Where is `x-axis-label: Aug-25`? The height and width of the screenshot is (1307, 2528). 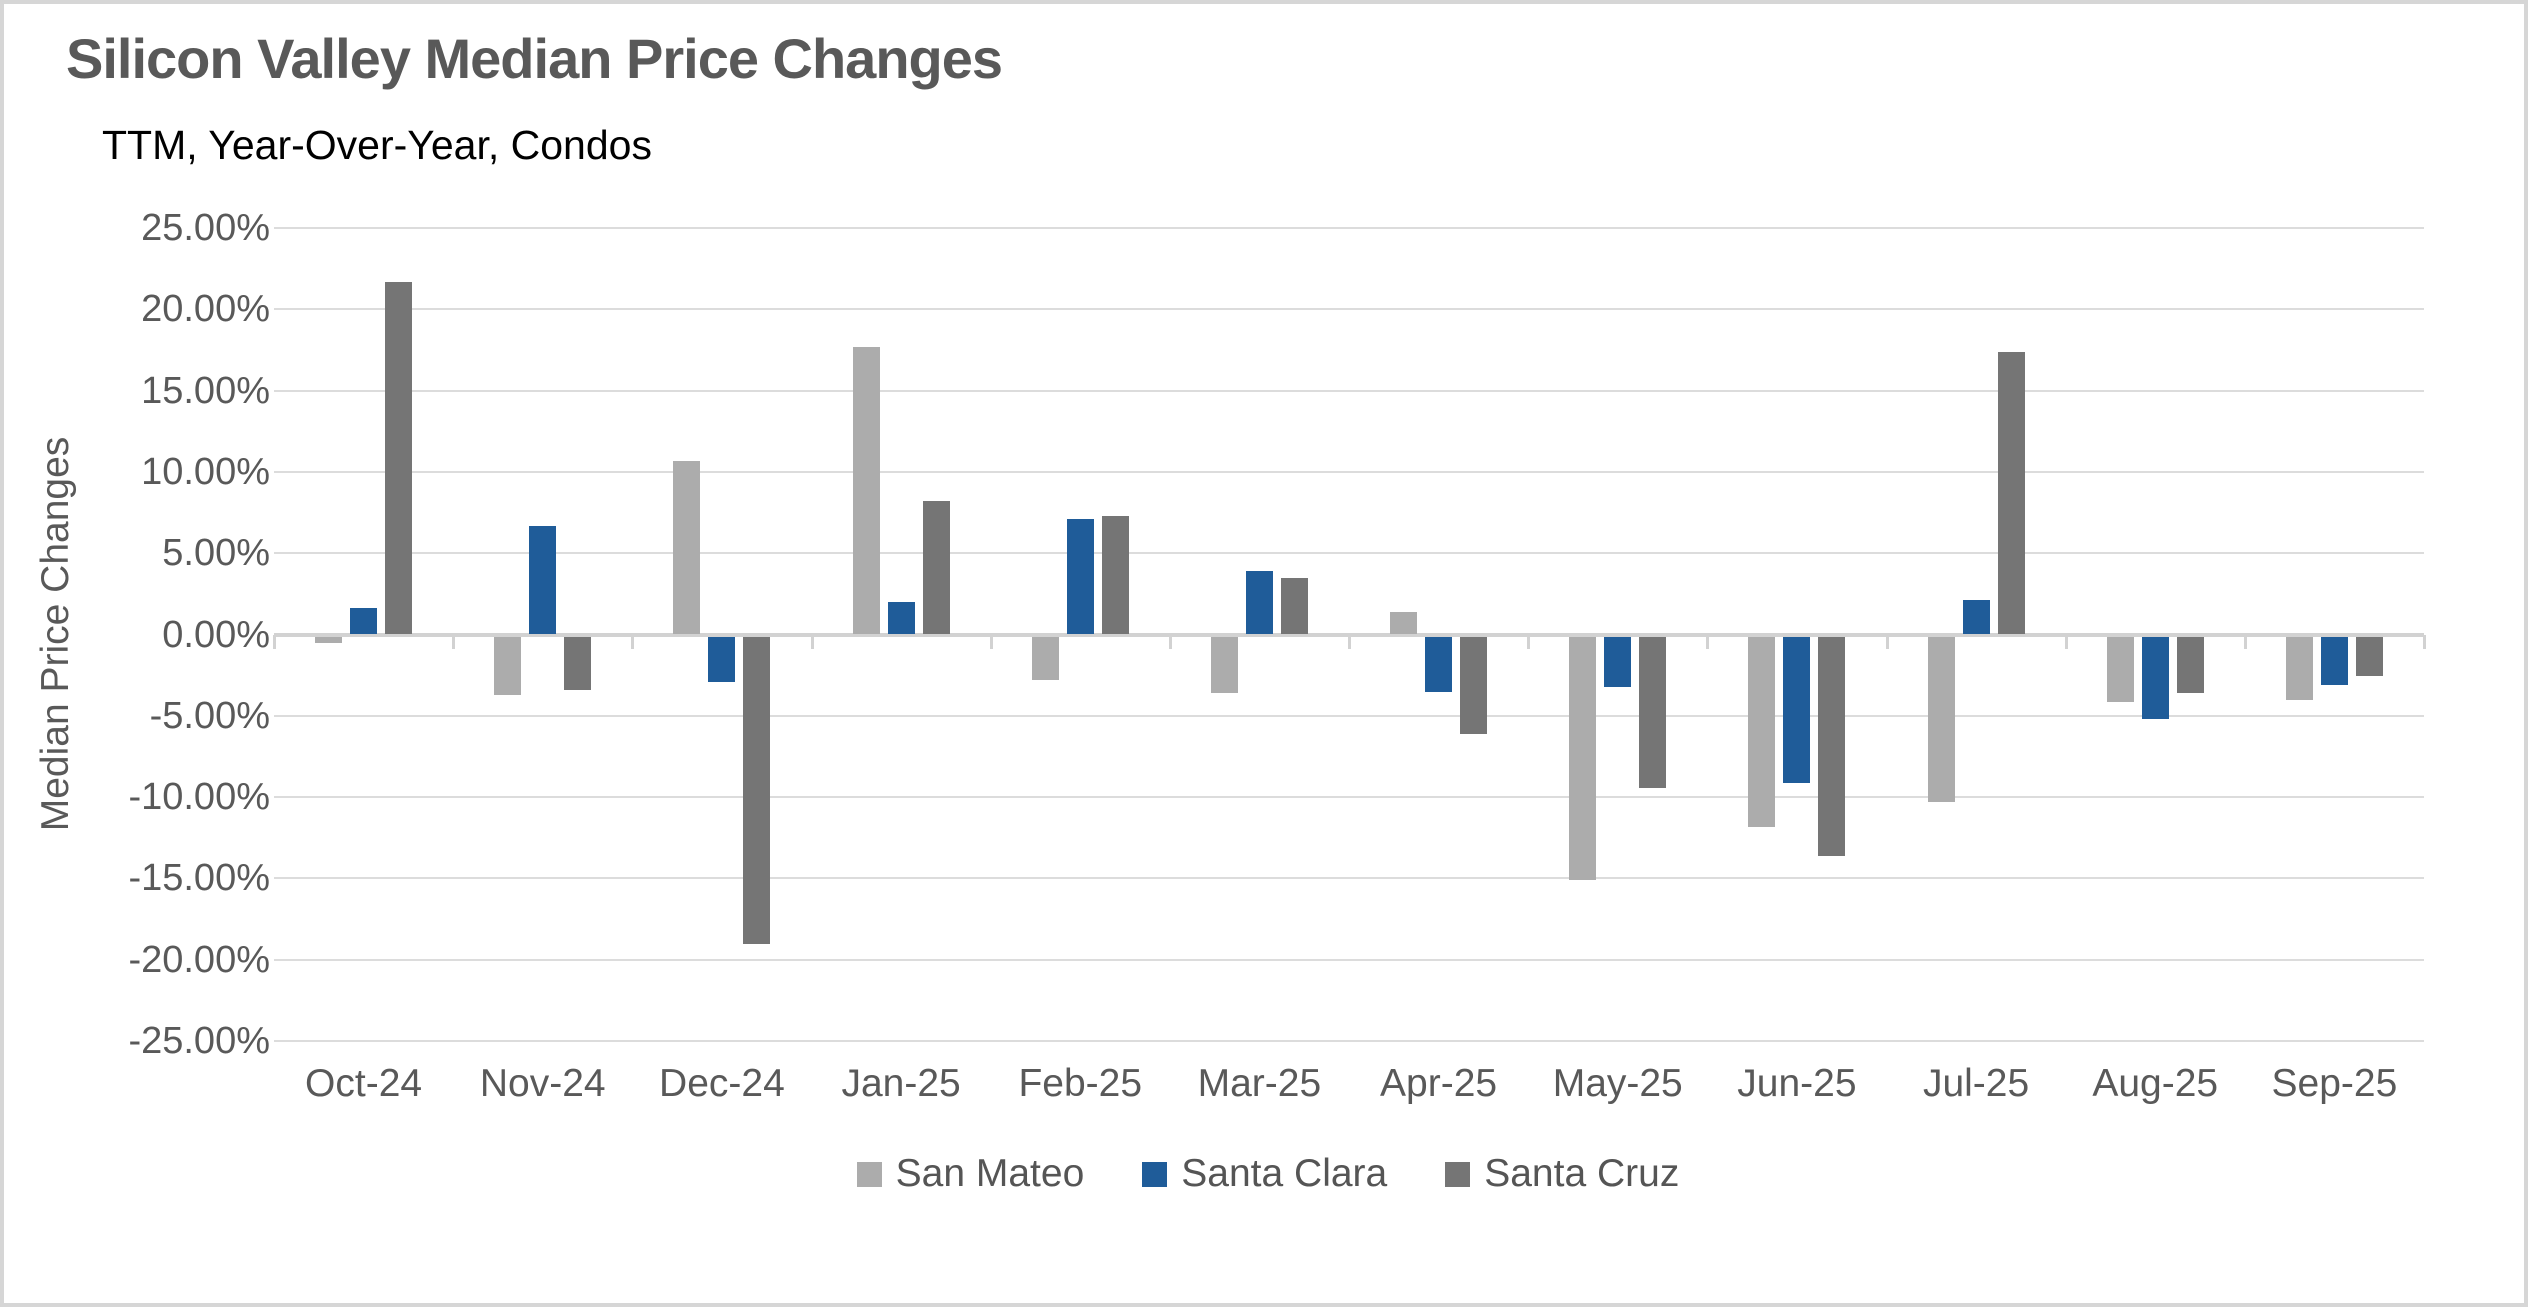 x-axis-label: Aug-25 is located at coordinates (2155, 1083).